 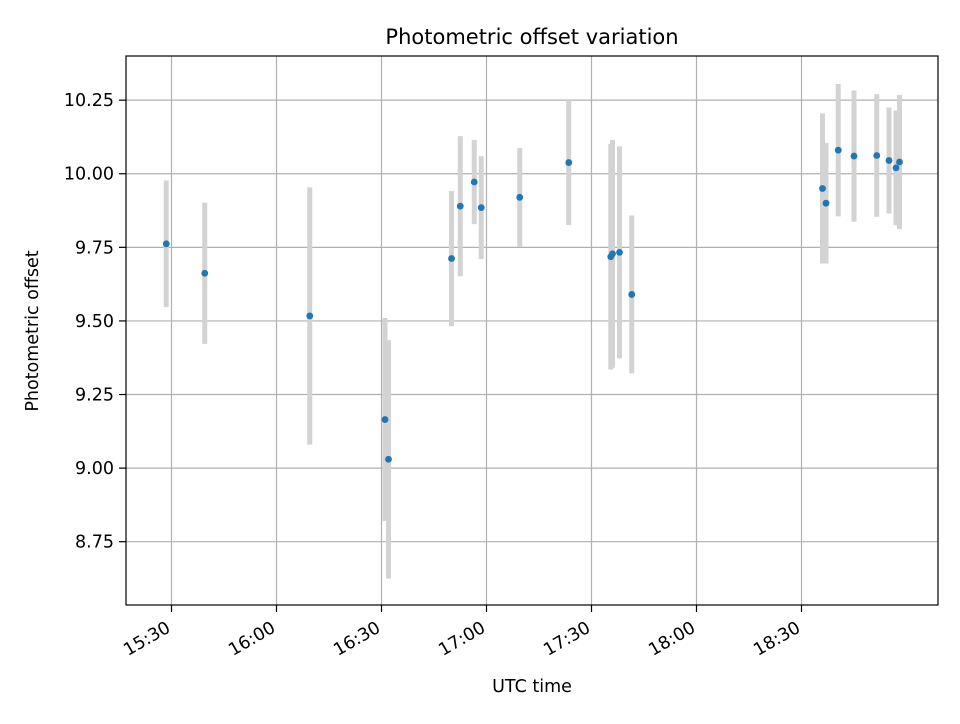 What do you see at coordinates (89, 175) in the screenshot?
I see `y-tick-label: 10.00` at bounding box center [89, 175].